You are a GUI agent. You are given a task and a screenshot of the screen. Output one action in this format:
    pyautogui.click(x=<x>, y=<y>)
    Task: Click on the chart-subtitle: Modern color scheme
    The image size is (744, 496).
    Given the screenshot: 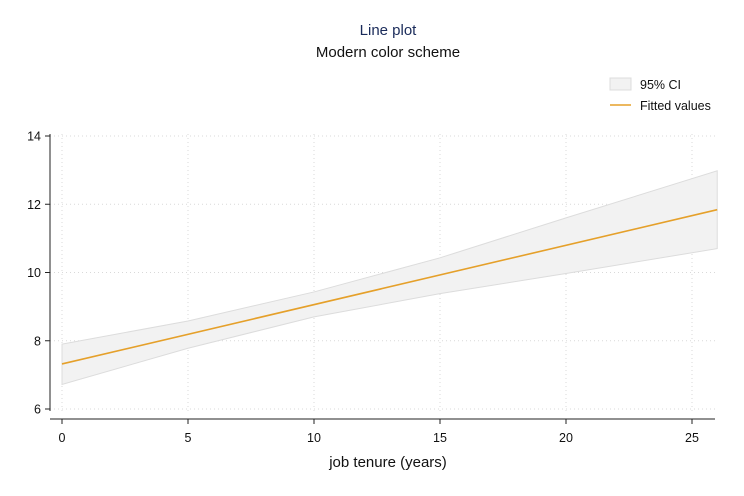 What is the action you would take?
    pyautogui.click(x=388, y=52)
    